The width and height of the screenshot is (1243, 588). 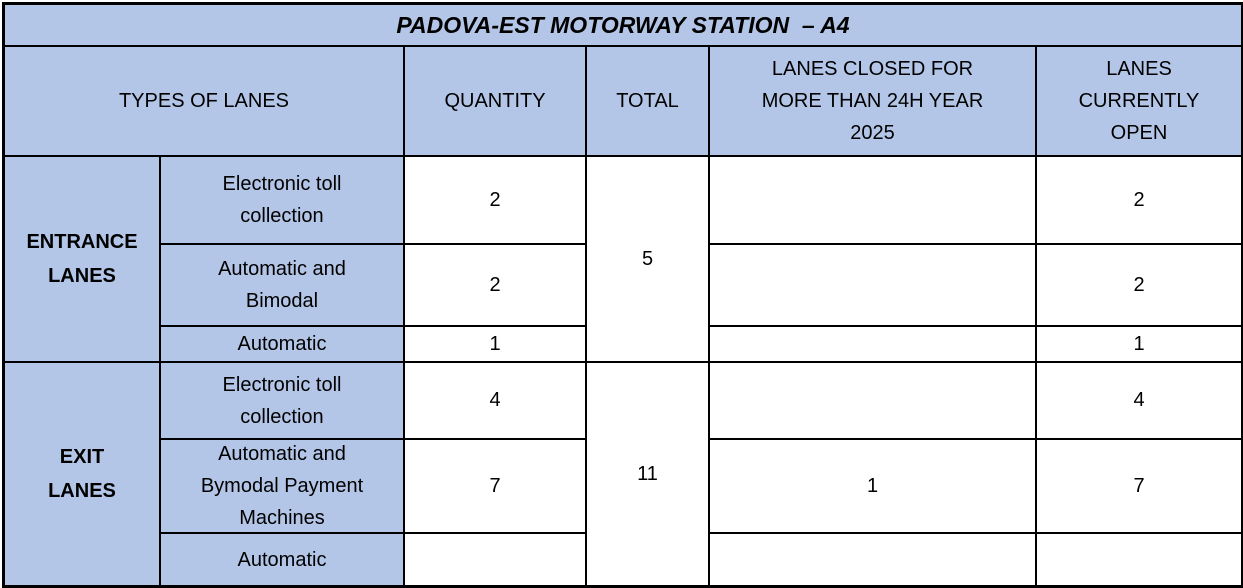 What do you see at coordinates (1139, 486) in the screenshot?
I see `lanes-open-cell: 7` at bounding box center [1139, 486].